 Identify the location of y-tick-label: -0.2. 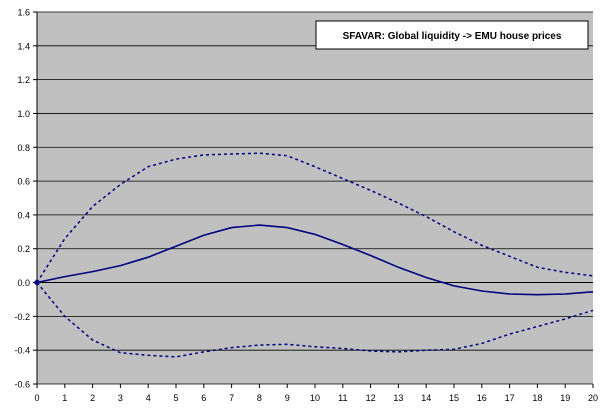
(22, 317).